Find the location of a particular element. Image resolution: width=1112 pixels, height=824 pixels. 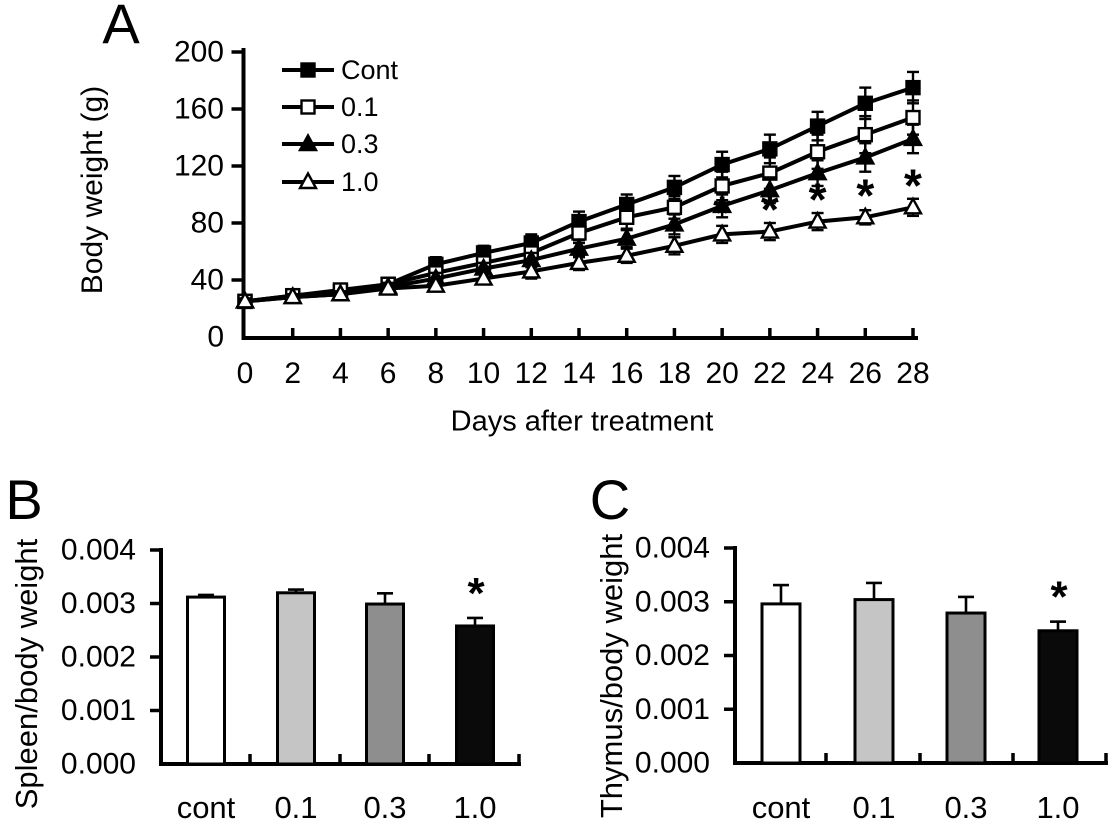

panel-b-bar-chart: 0.000 0.001 0.002 0.003 0.004 cont 0.1 0.3 1.0 * is located at coordinates (291, 679).